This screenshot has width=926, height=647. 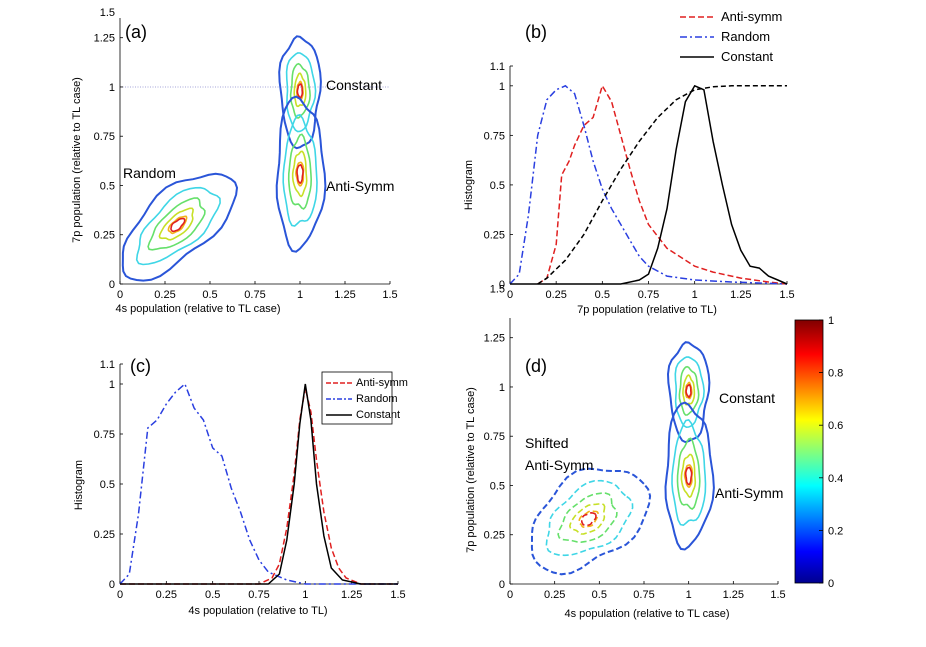 What do you see at coordinates (469, 185) in the screenshot?
I see `panel-b-ylabel: Histogram` at bounding box center [469, 185].